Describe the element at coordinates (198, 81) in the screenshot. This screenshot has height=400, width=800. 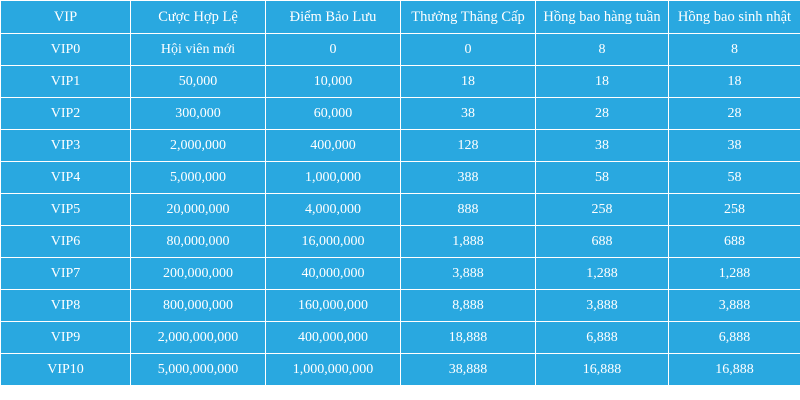
I see `table-cell: 50,000` at that location.